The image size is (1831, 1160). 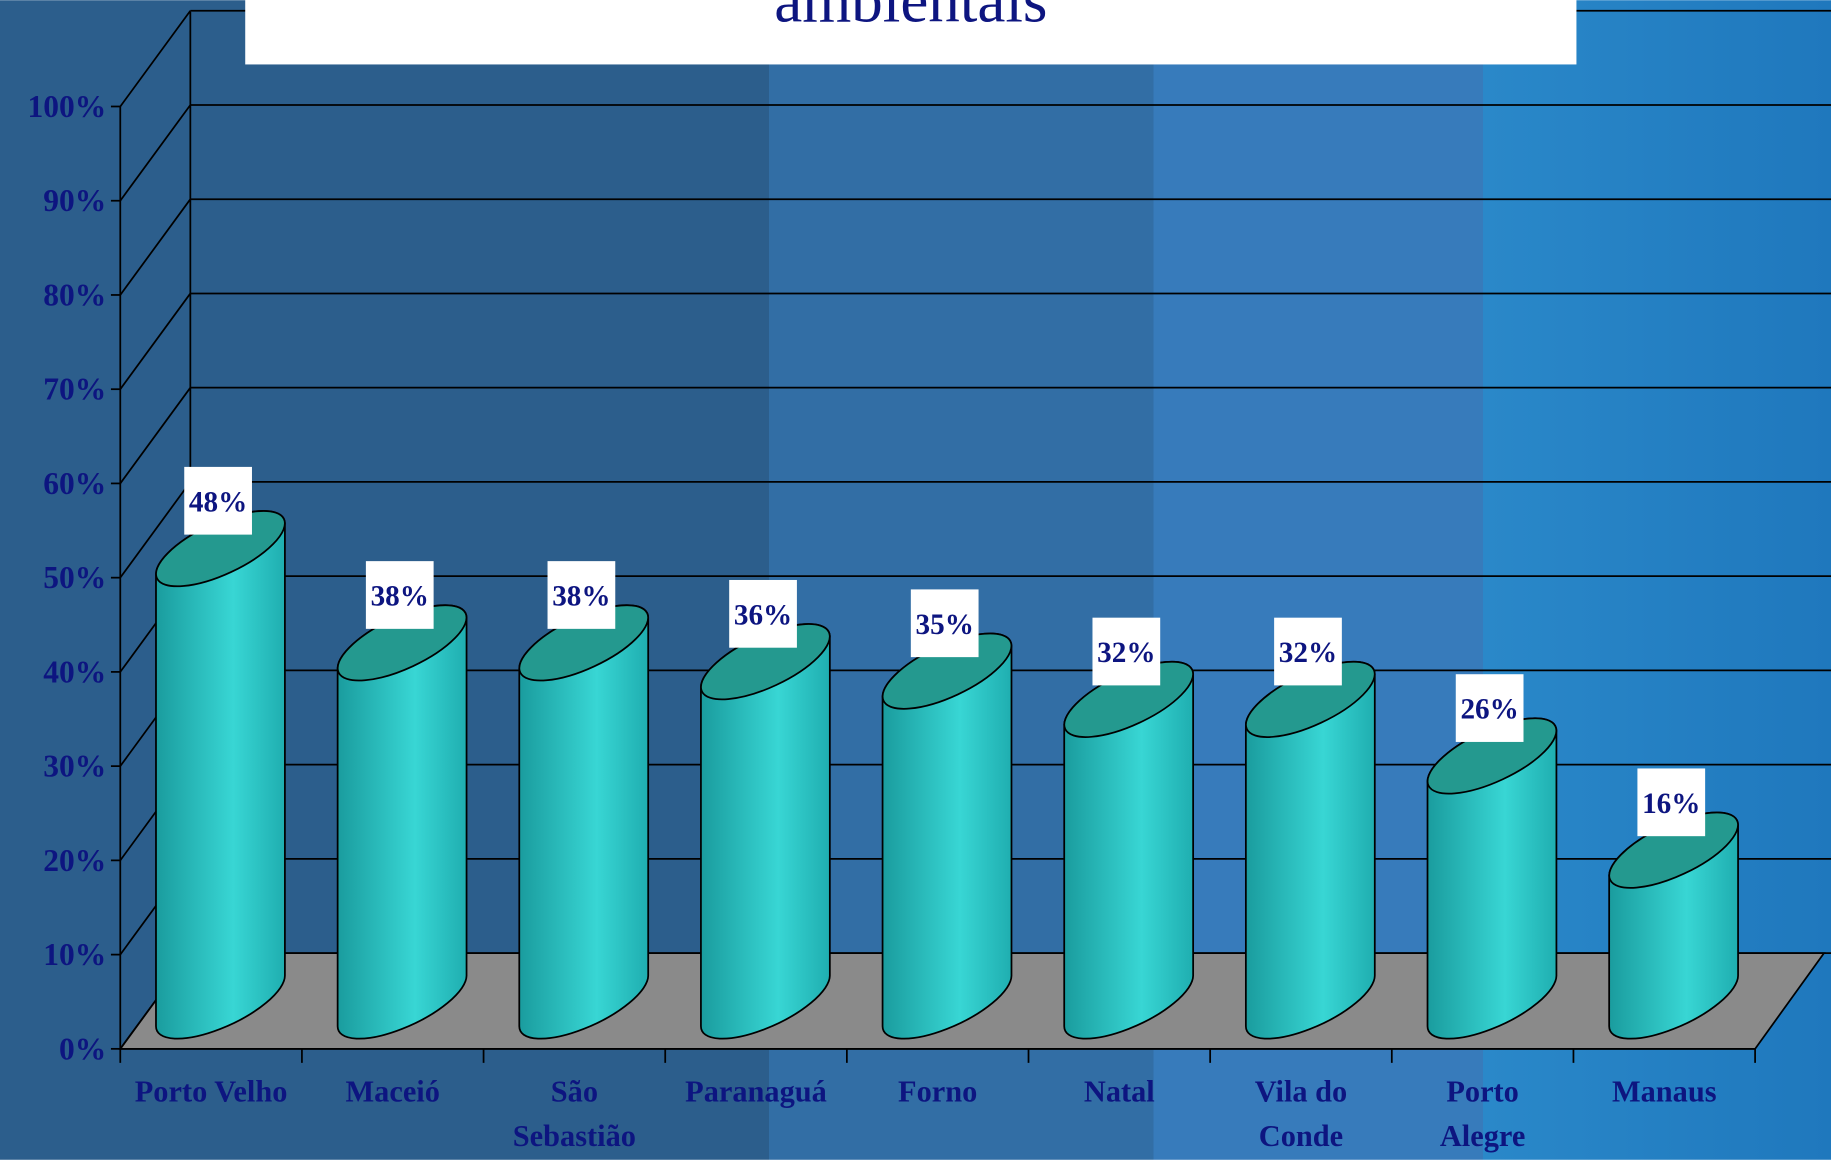 I want to click on x-label-box: São Sebastião, so click(x=574, y=1113).